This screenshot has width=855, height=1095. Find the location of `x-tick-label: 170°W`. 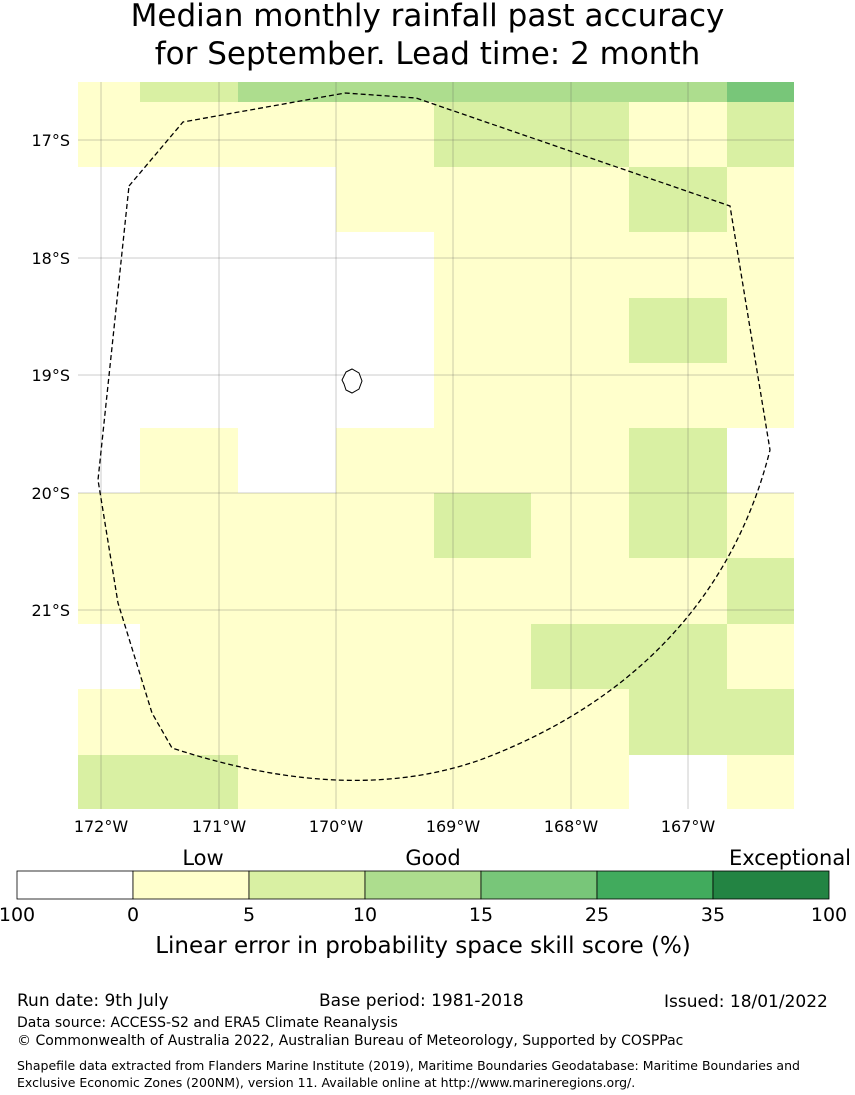

x-tick-label: 170°W is located at coordinates (336, 826).